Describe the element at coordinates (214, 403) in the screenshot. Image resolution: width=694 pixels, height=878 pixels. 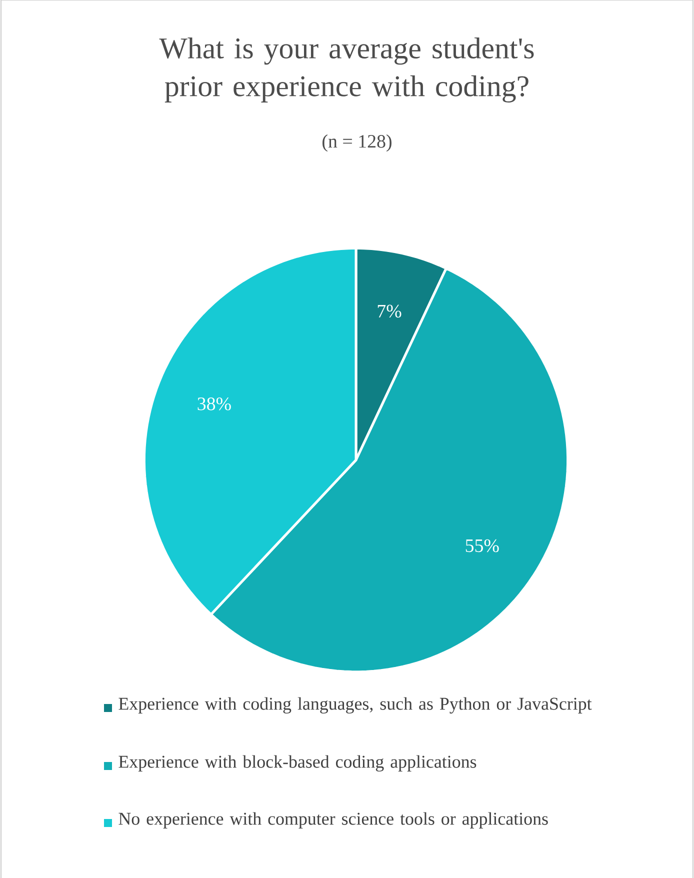
I see `data-label: 38%` at that location.